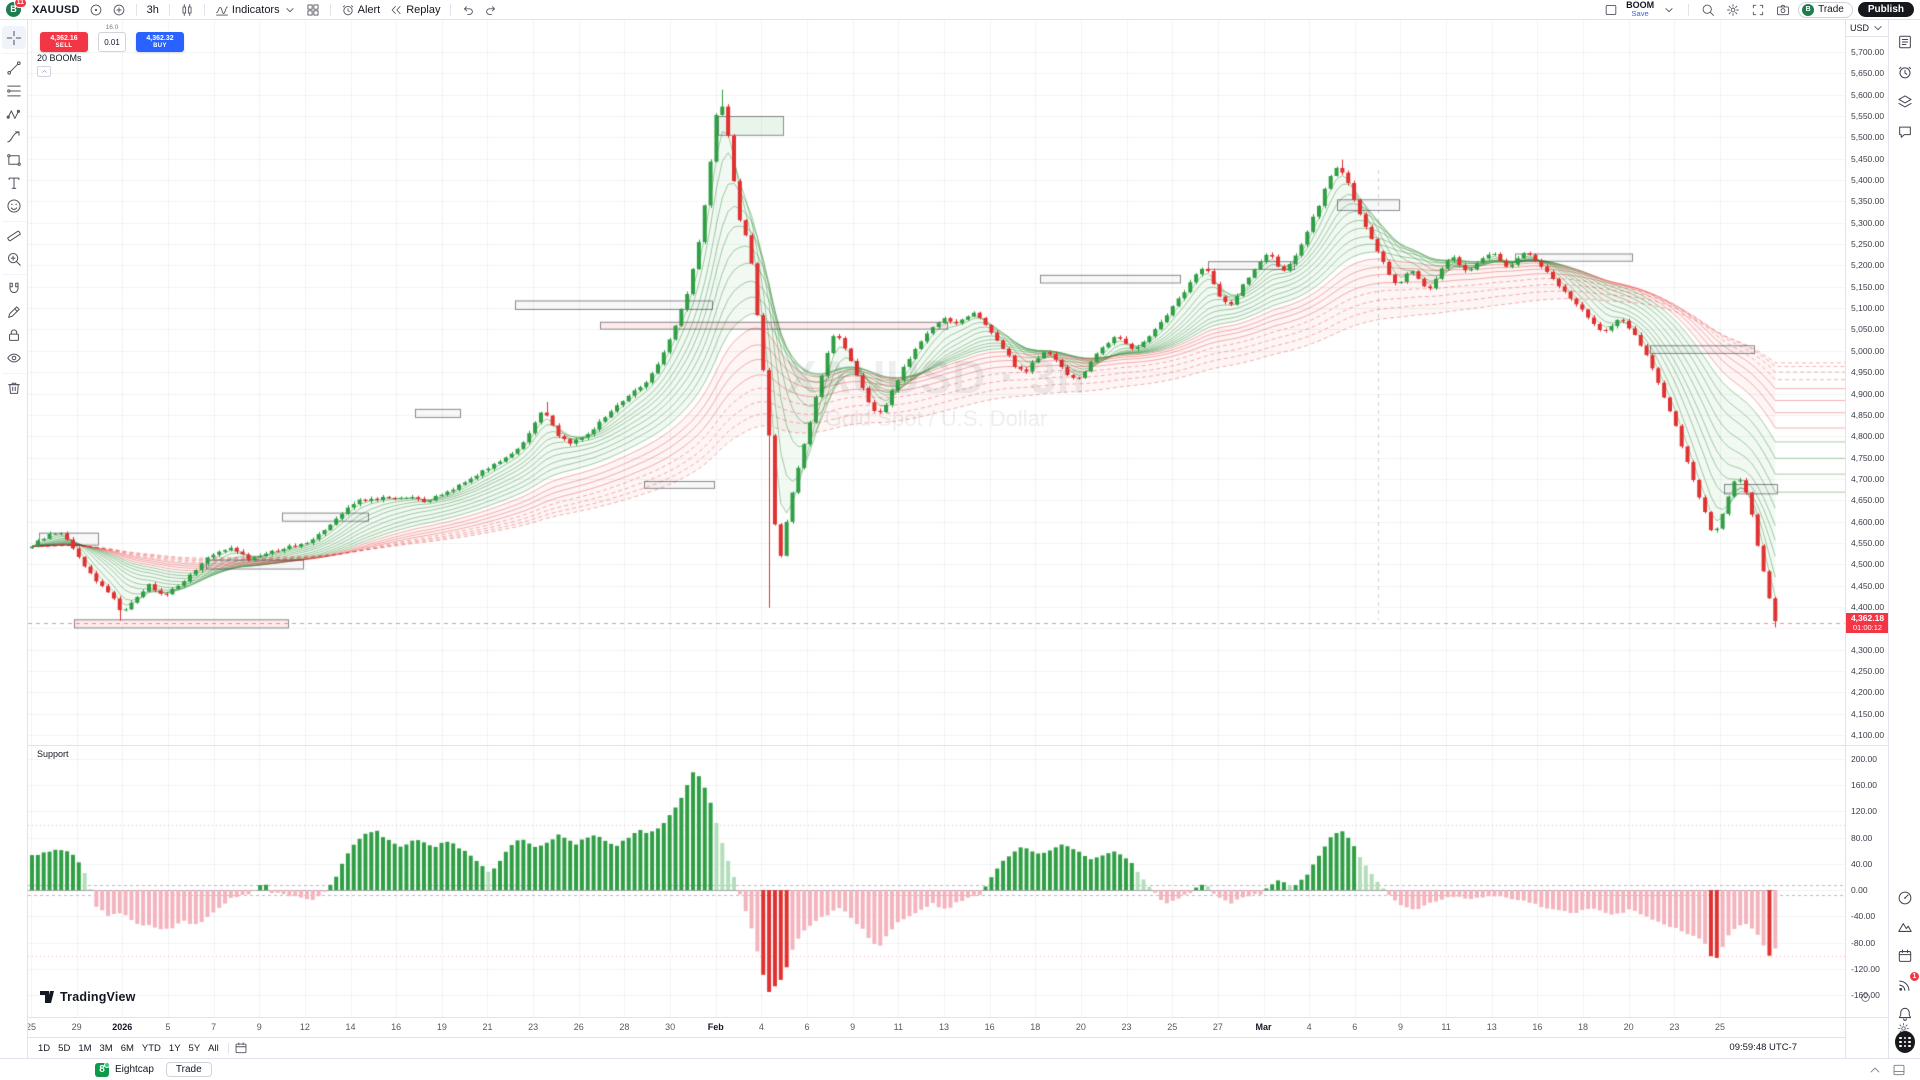 The image size is (1920, 1080). Describe the element at coordinates (1865, 997) in the screenshot. I see `pane-settings-icon` at that location.